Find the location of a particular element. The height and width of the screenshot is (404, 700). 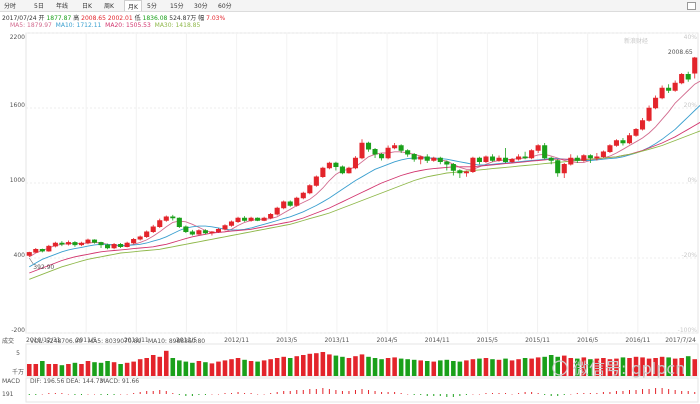

ma20-value: MA20: 1505.53 is located at coordinates (128, 25).